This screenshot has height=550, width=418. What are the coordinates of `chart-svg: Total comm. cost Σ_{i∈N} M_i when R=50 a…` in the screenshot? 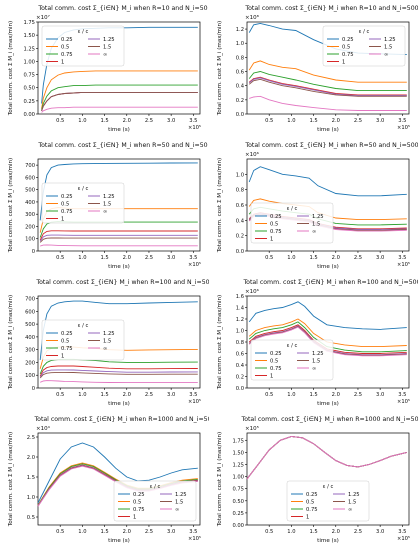 It's located at (317, 206).